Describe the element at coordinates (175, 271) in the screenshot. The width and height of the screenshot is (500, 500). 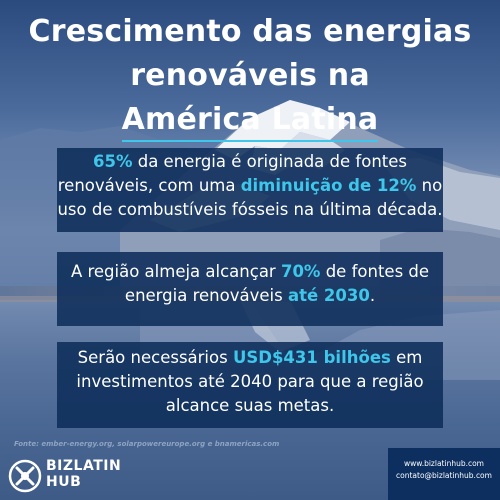
I see `fact-text-2-part-a: A região almeja alcançar` at that location.